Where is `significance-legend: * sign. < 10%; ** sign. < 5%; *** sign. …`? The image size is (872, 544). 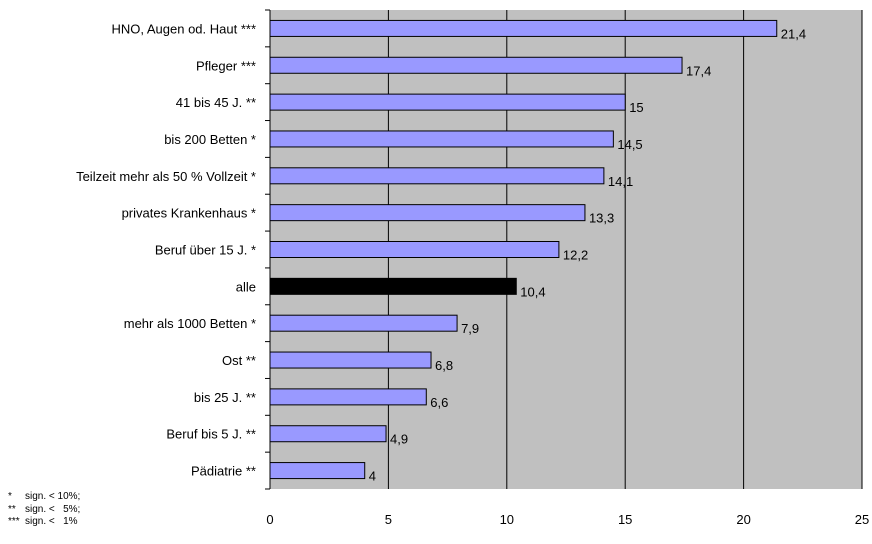
significance-legend: * sign. < 10%; ** sign. < 5%; *** sign. … is located at coordinates (44, 510).